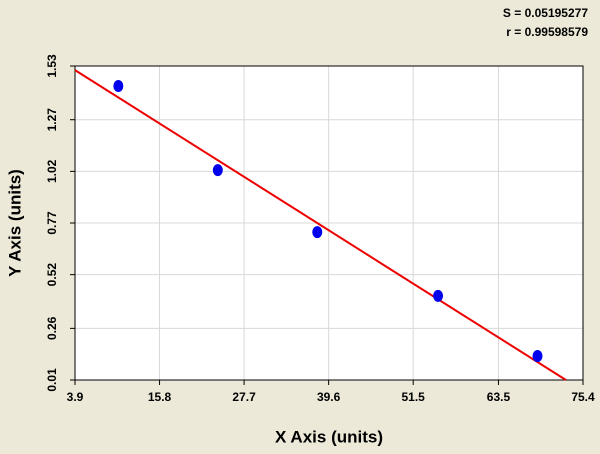 The image size is (600, 454). I want to click on x-tick-label: 39.6, so click(329, 397).